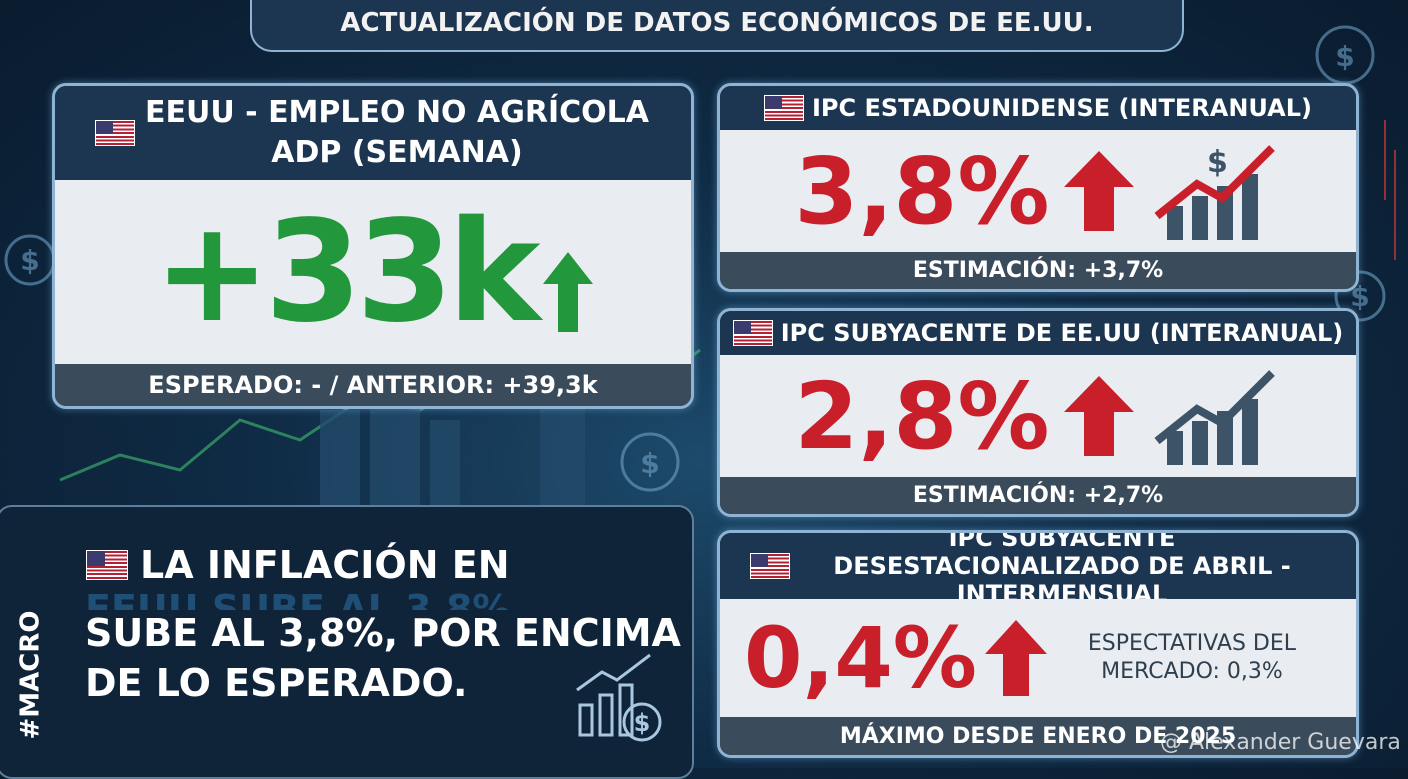 The image size is (1408, 779). What do you see at coordinates (1038, 270) in the screenshot?
I see `card-footer: ESTIMACIÓN: +3,7%` at bounding box center [1038, 270].